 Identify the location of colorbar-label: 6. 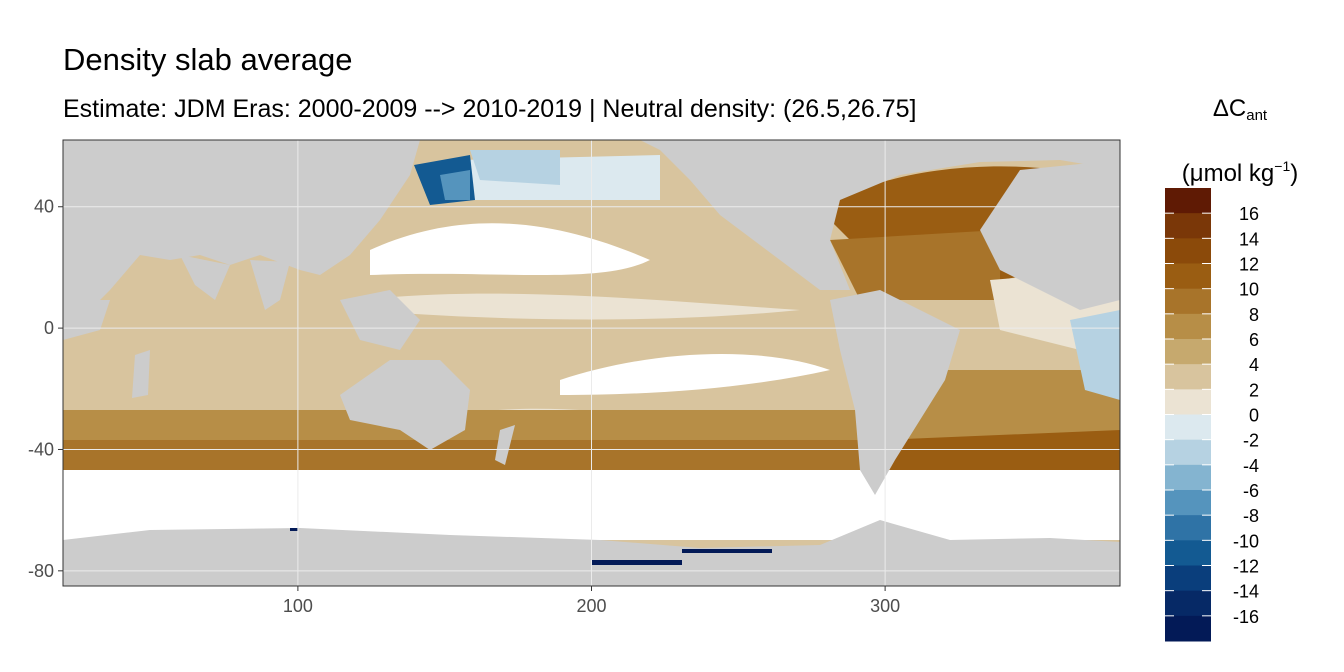
(1254, 340).